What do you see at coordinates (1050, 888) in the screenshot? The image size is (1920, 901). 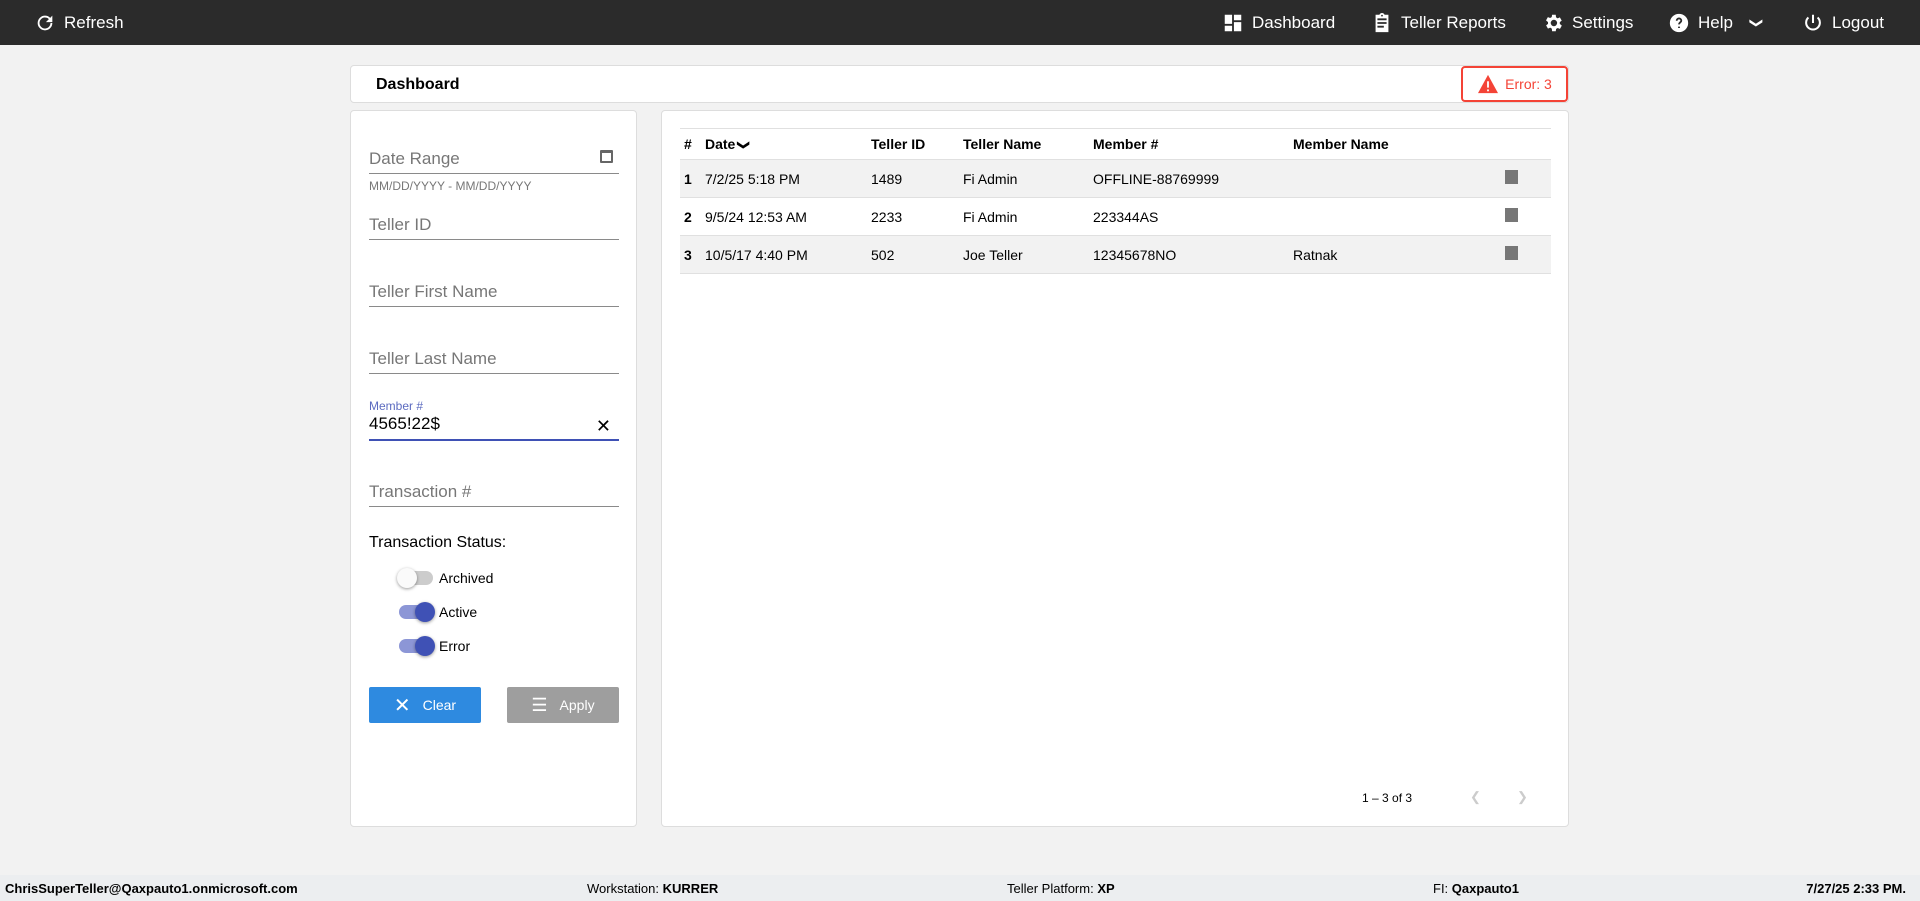 I see `platform-label: Teller Platform:` at bounding box center [1050, 888].